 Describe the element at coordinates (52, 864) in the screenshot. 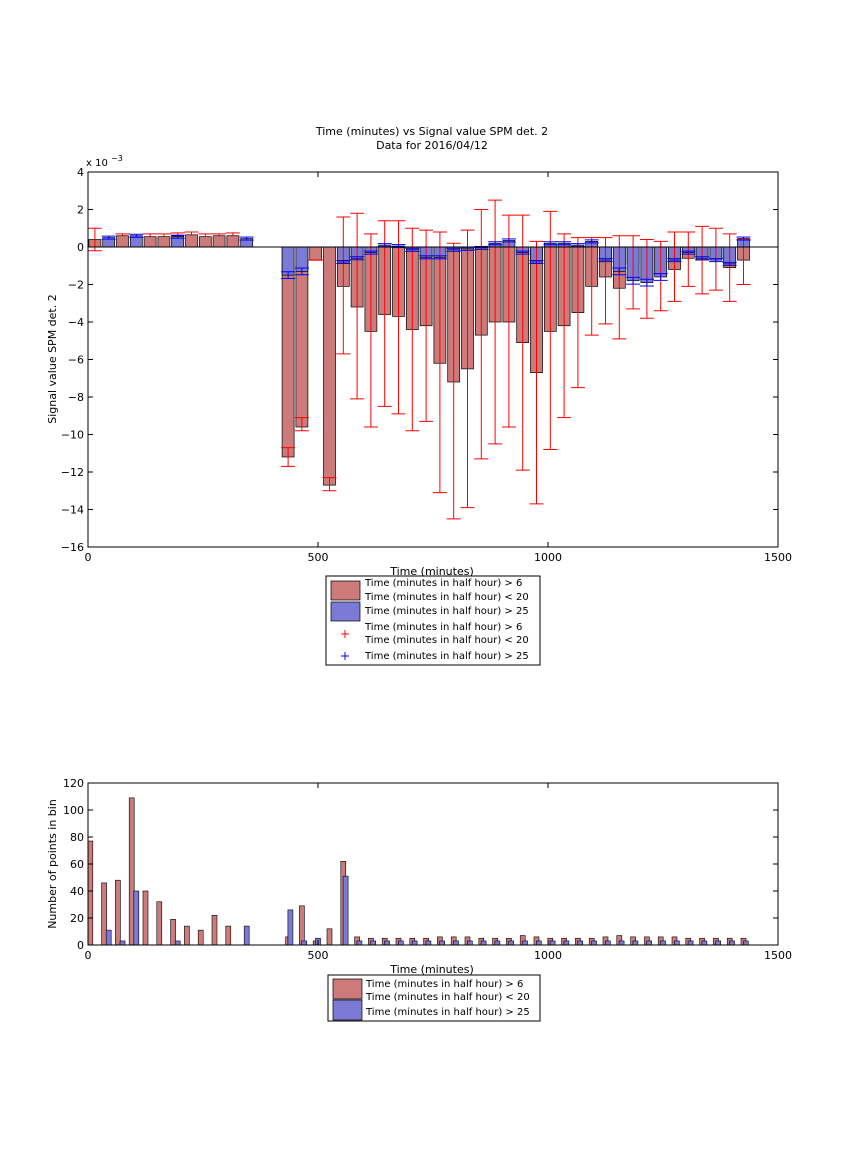

I see `y-axis-label-bottom: Number of points in bin` at that location.